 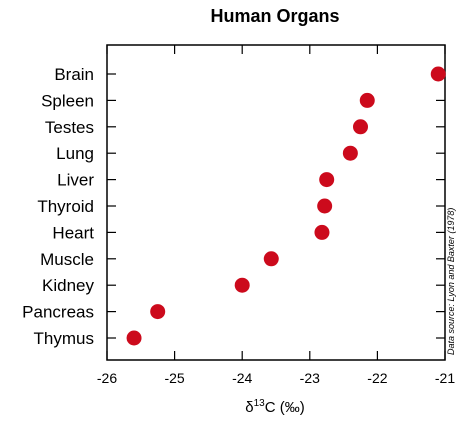 I want to click on data-point-testes, so click(x=360, y=127).